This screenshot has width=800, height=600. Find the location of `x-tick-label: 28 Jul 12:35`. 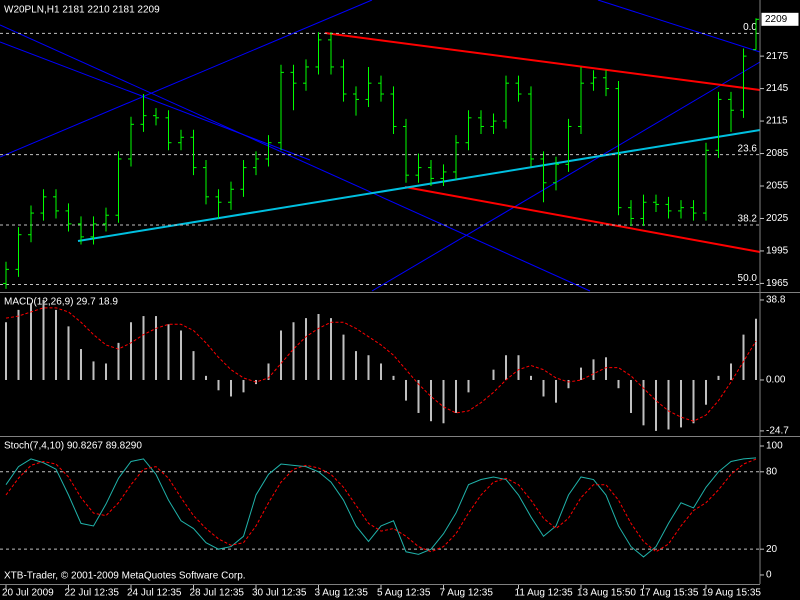

x-tick-label: 28 Jul 12:35 is located at coordinates (217, 593).